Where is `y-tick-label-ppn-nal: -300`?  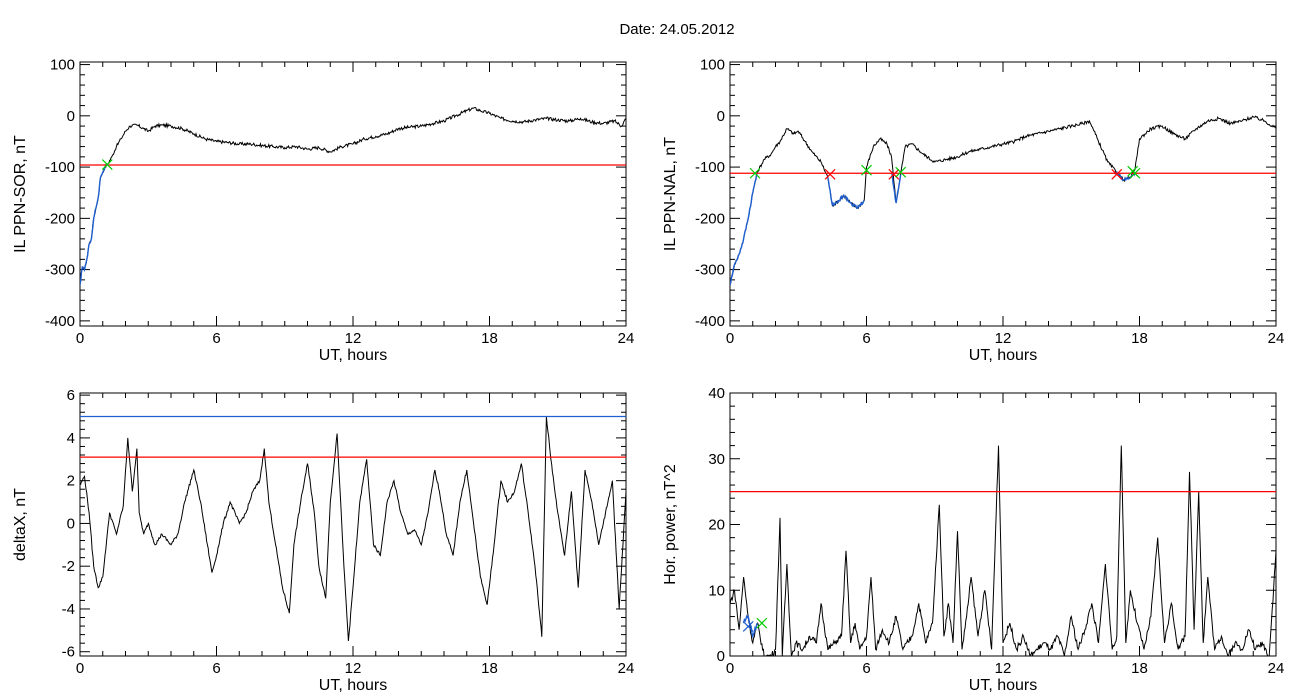 y-tick-label-ppn-nal: -300 is located at coordinates (710, 270).